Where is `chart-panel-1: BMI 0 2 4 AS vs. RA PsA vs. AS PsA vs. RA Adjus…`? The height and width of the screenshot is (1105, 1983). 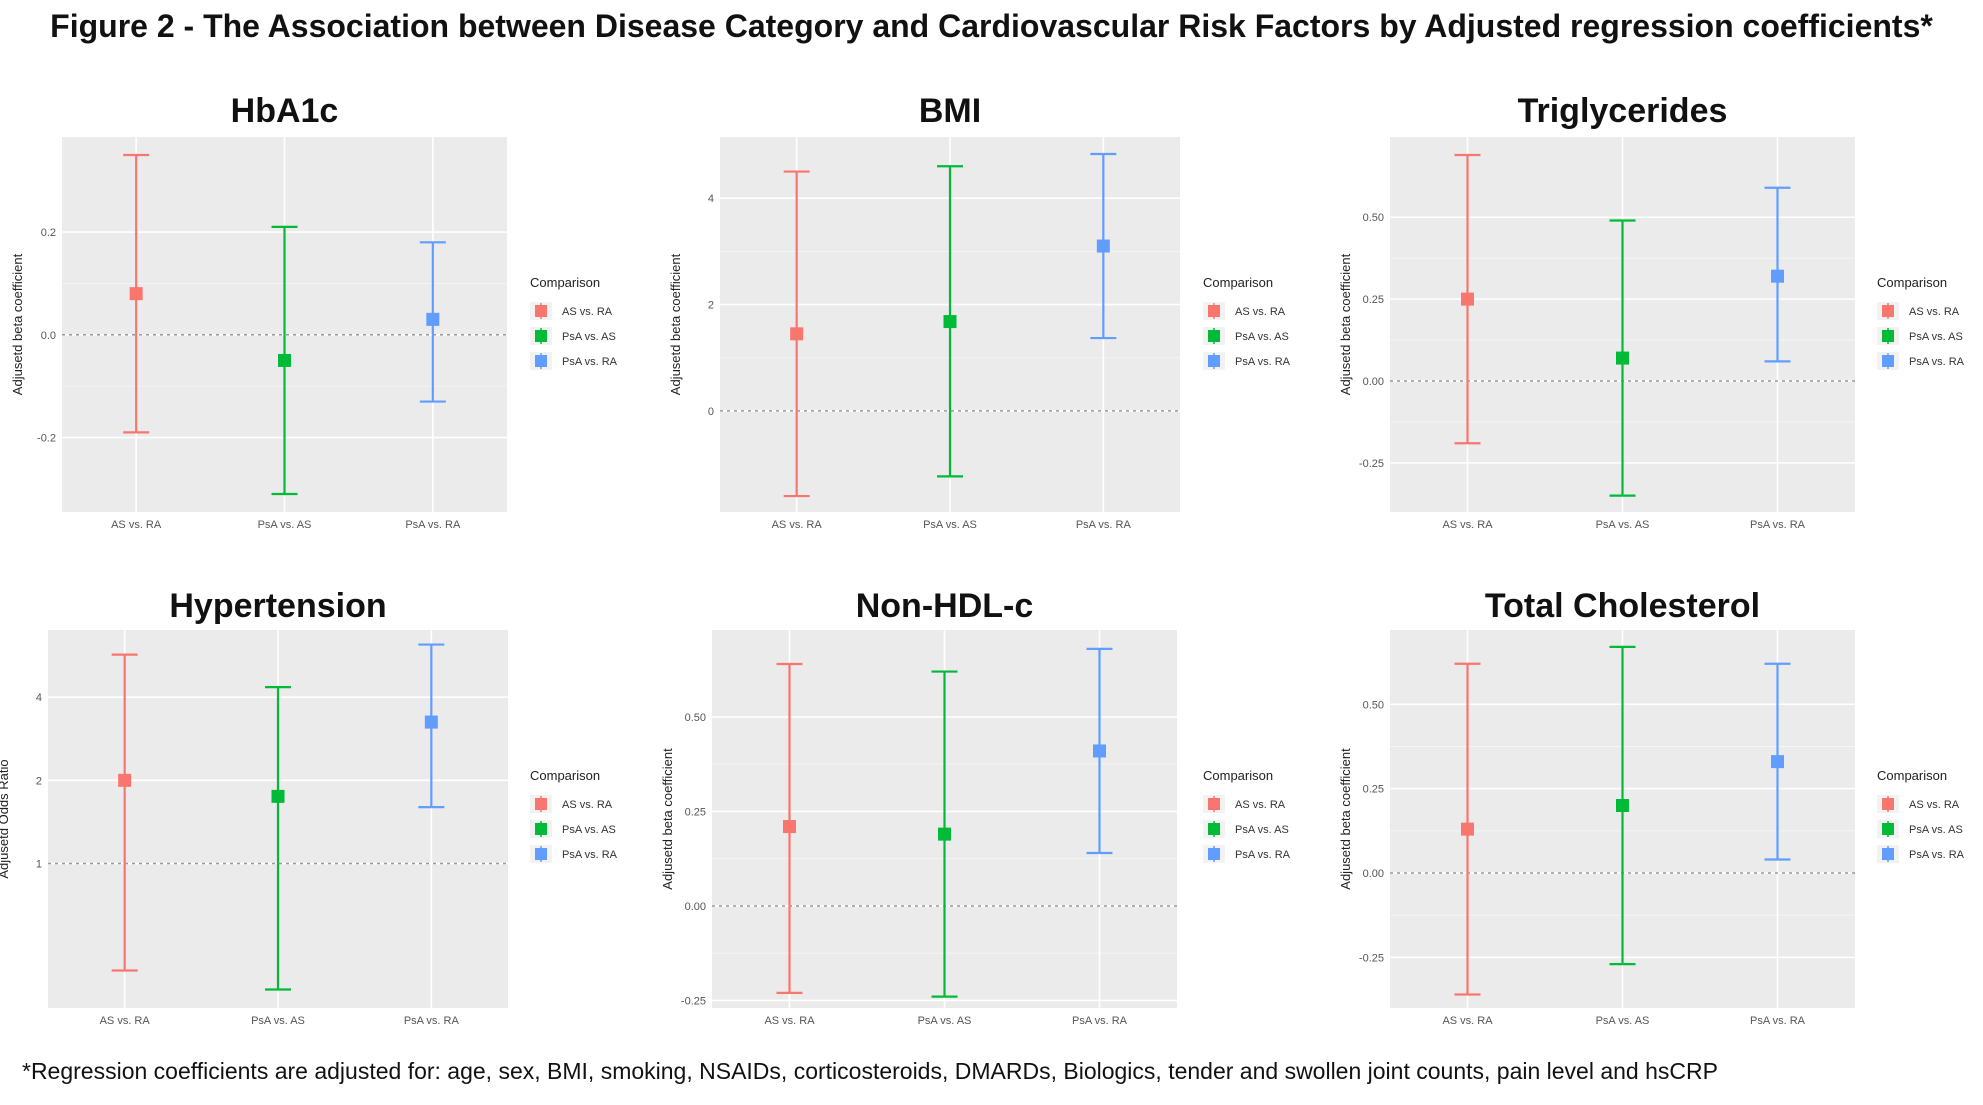
chart-panel-1: BMI 0 2 4 AS vs. RA PsA vs. AS PsA vs. RA Adjus… is located at coordinates (979, 311).